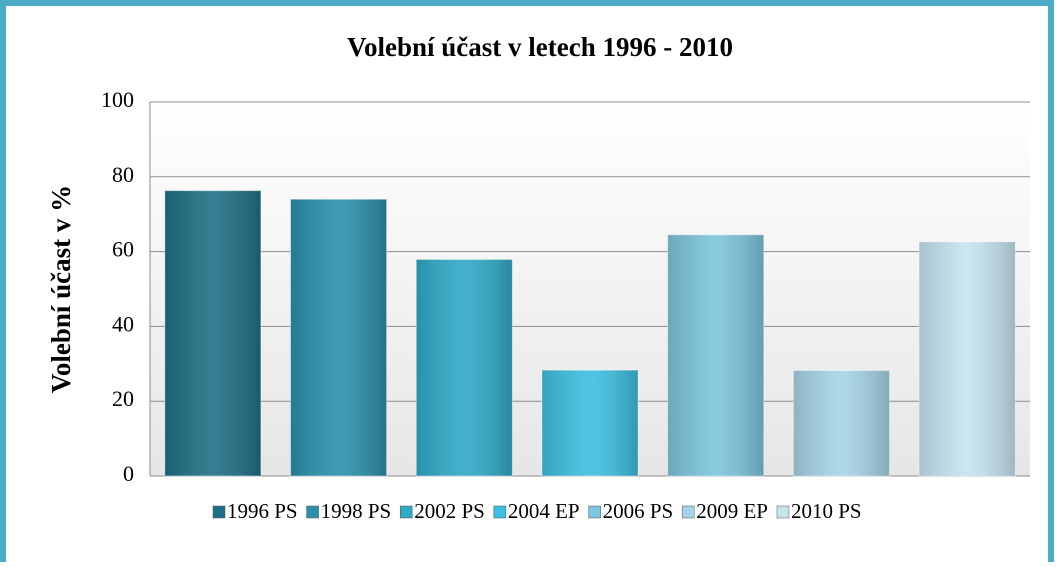 The image size is (1056, 567). Describe the element at coordinates (123, 249) in the screenshot. I see `y-tick-label: 60` at that location.